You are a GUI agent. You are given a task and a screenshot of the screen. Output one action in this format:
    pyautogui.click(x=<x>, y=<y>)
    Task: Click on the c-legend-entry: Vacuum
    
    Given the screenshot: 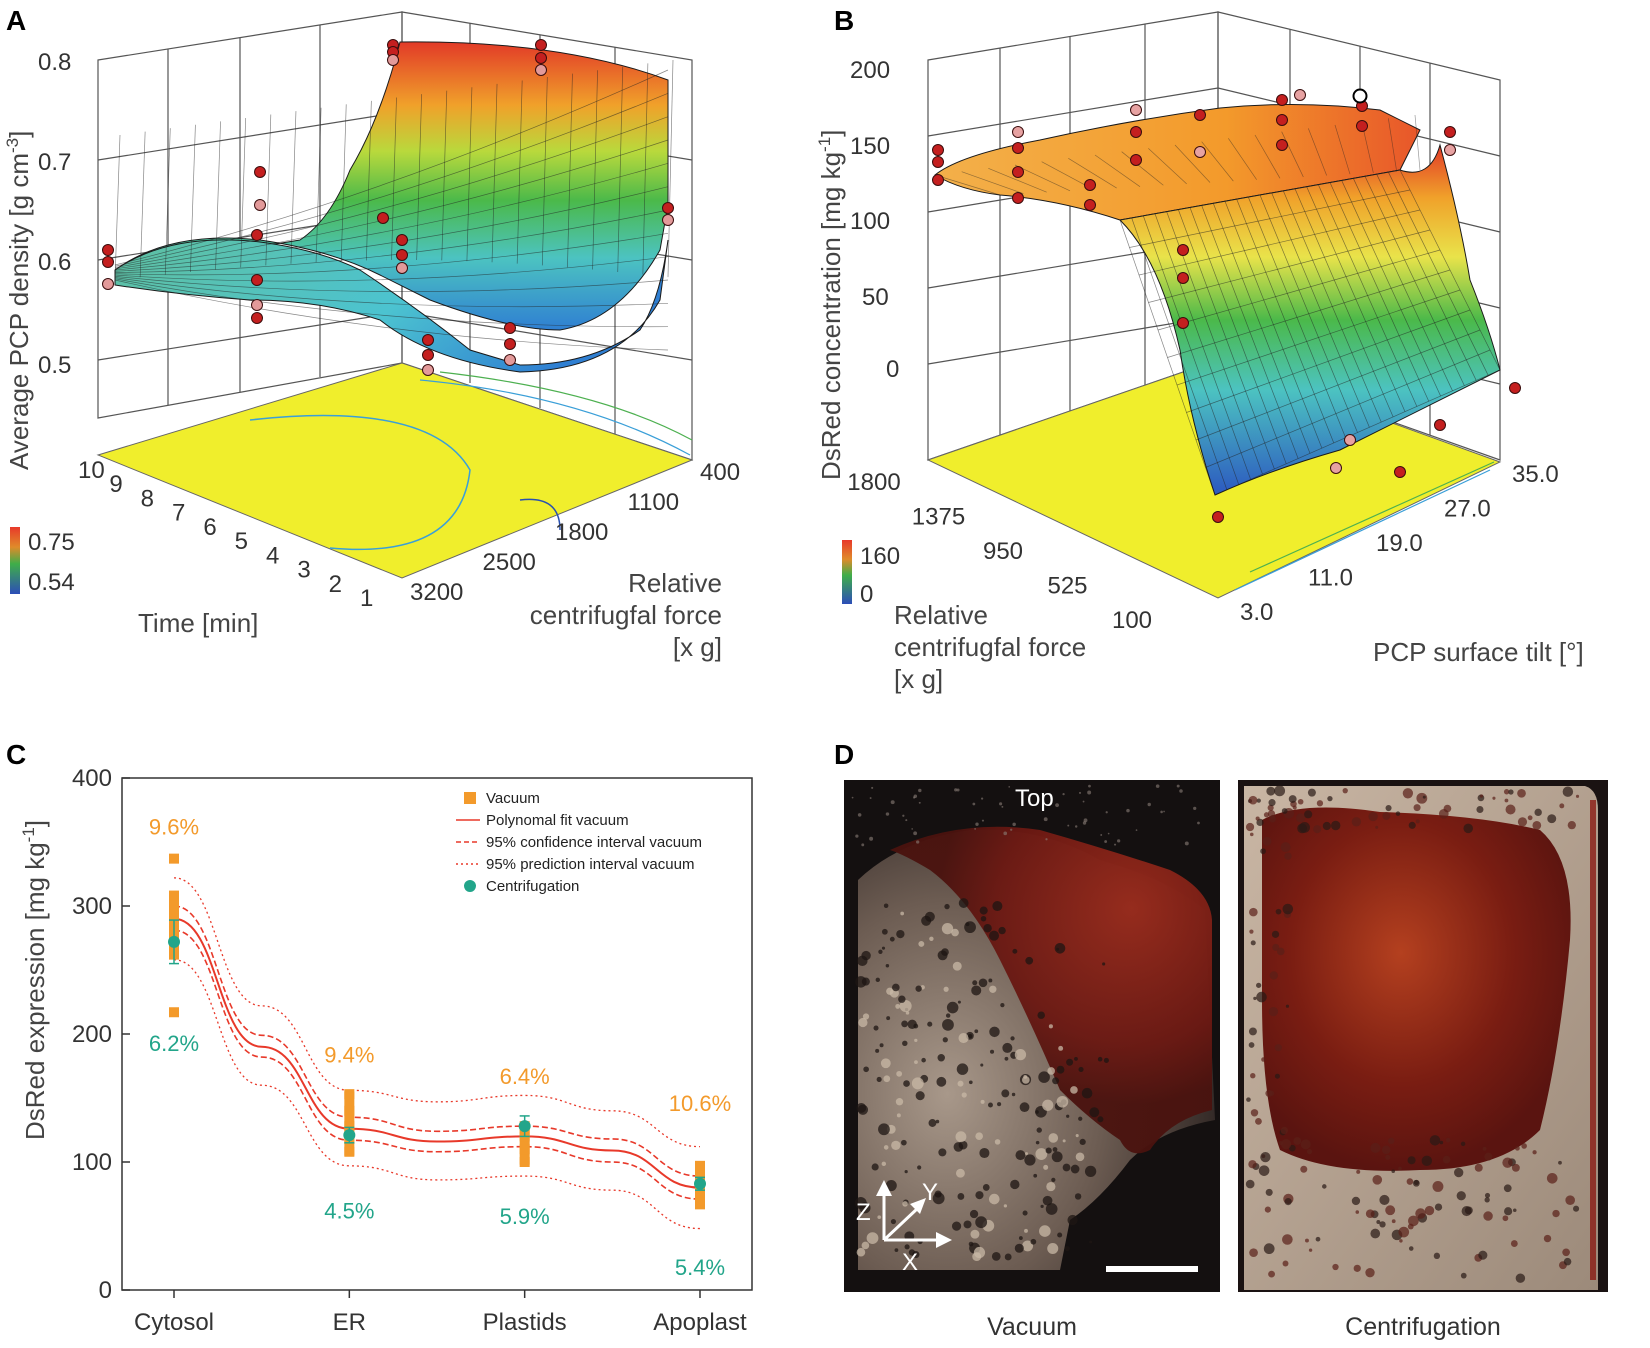 What is the action you would take?
    pyautogui.click(x=513, y=798)
    